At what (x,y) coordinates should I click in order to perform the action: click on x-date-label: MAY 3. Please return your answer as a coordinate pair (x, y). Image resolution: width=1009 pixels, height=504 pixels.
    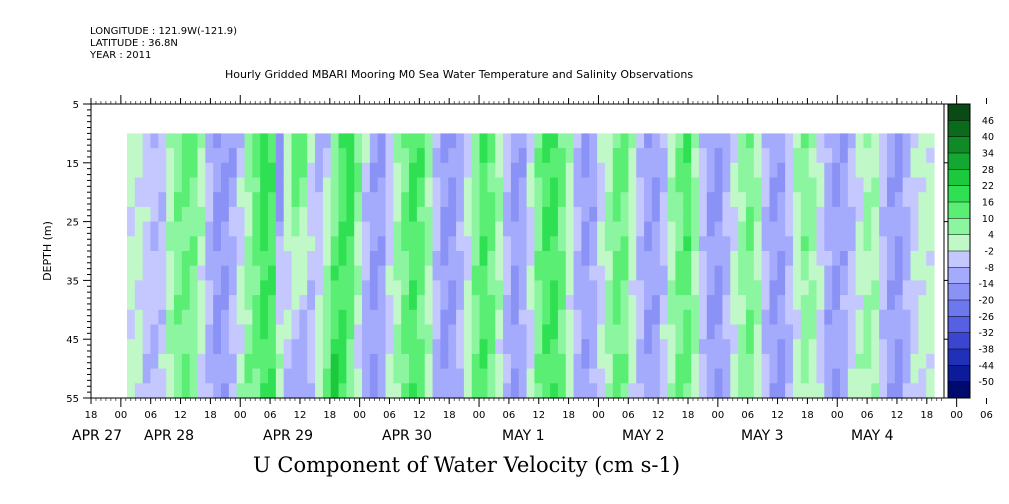
    Looking at the image, I should click on (762, 436).